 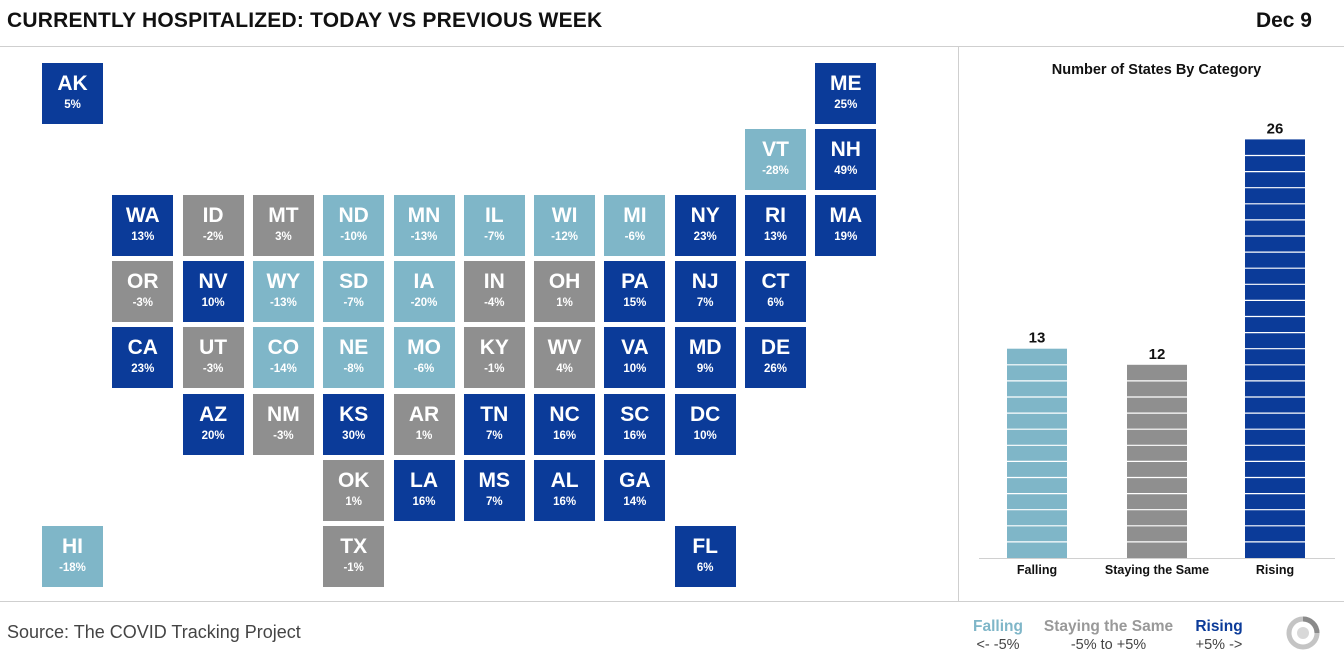 What do you see at coordinates (213, 216) in the screenshot?
I see `state-abbr: ID` at bounding box center [213, 216].